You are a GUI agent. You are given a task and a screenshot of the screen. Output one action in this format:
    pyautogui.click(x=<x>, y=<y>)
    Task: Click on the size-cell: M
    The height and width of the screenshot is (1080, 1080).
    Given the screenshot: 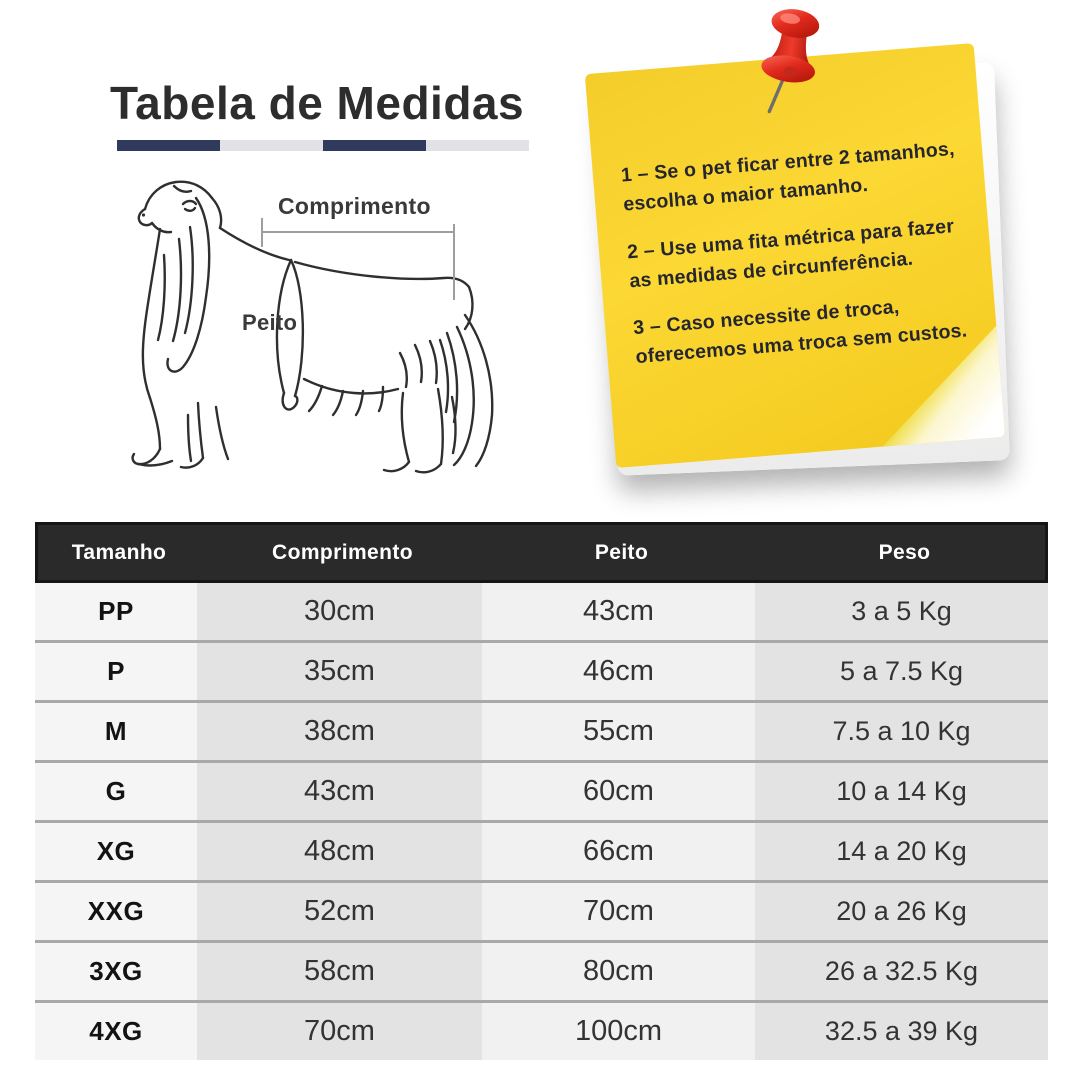 What is the action you would take?
    pyautogui.click(x=116, y=731)
    